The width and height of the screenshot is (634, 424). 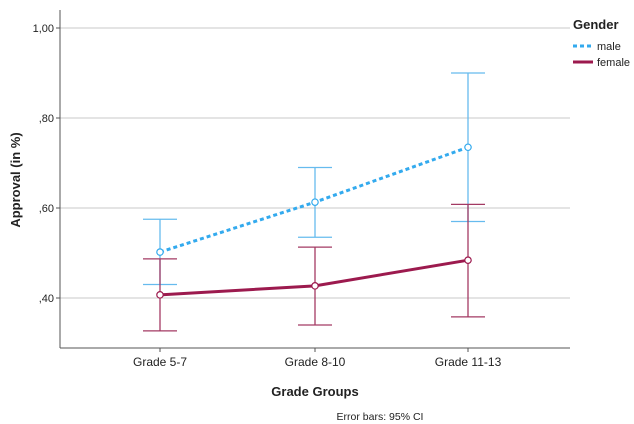 I want to click on x-tick-labels: Grade 5-7 Grade 8-10 Grade 11-13, so click(x=317, y=358).